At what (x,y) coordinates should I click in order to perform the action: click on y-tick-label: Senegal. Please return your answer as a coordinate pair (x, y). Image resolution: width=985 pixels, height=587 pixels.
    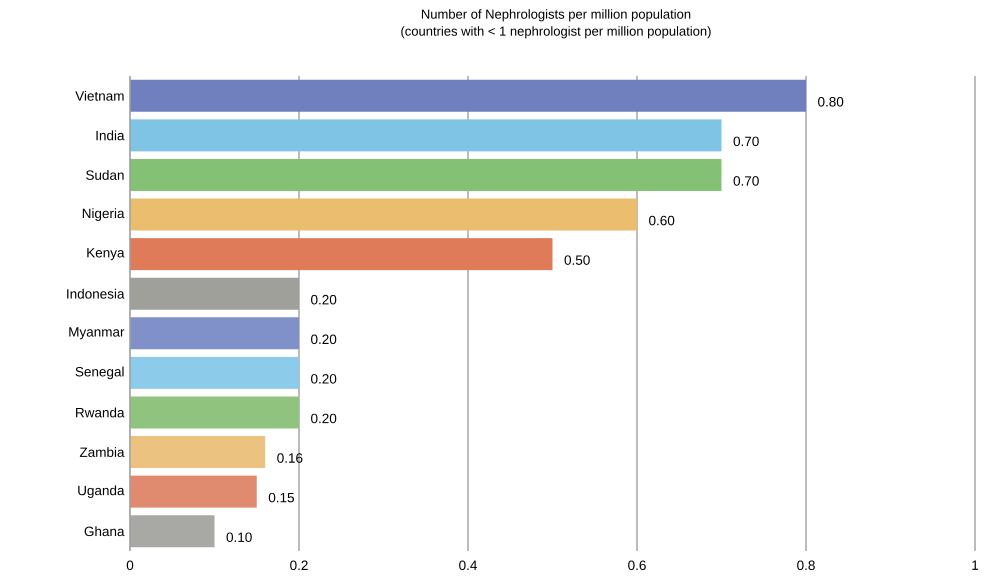
    Looking at the image, I should click on (100, 373).